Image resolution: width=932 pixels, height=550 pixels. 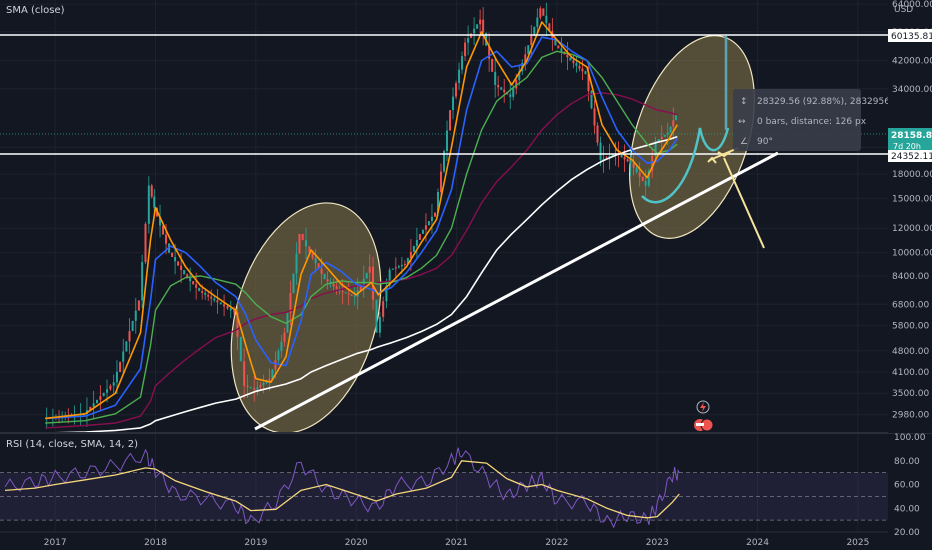 I want to click on rsi-axis-labels: 20.00 40.00 60.00 80.00 100.00, so click(x=910, y=485).